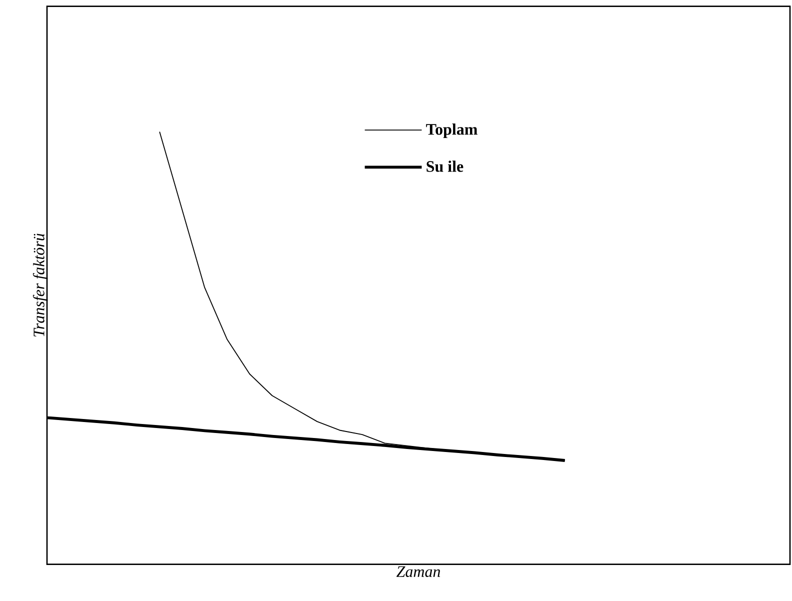  What do you see at coordinates (418, 571) in the screenshot?
I see `x-axis-title: Zaman` at bounding box center [418, 571].